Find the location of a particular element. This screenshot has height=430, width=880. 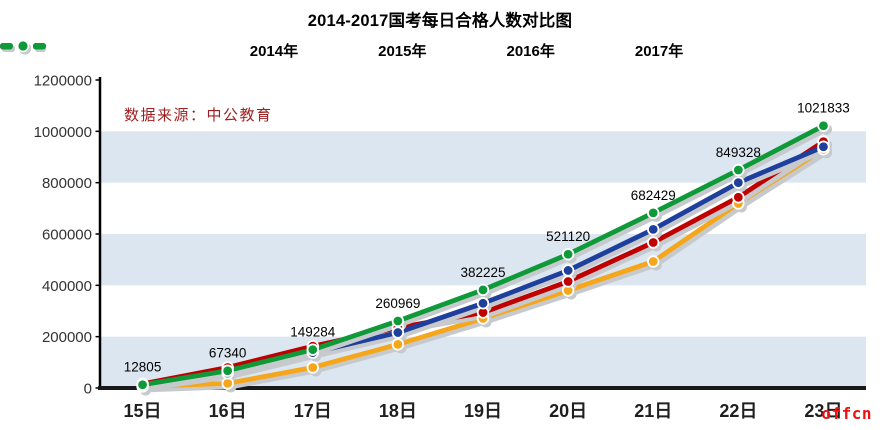

legend-item-2015: 2015年 is located at coordinates (213, 50).